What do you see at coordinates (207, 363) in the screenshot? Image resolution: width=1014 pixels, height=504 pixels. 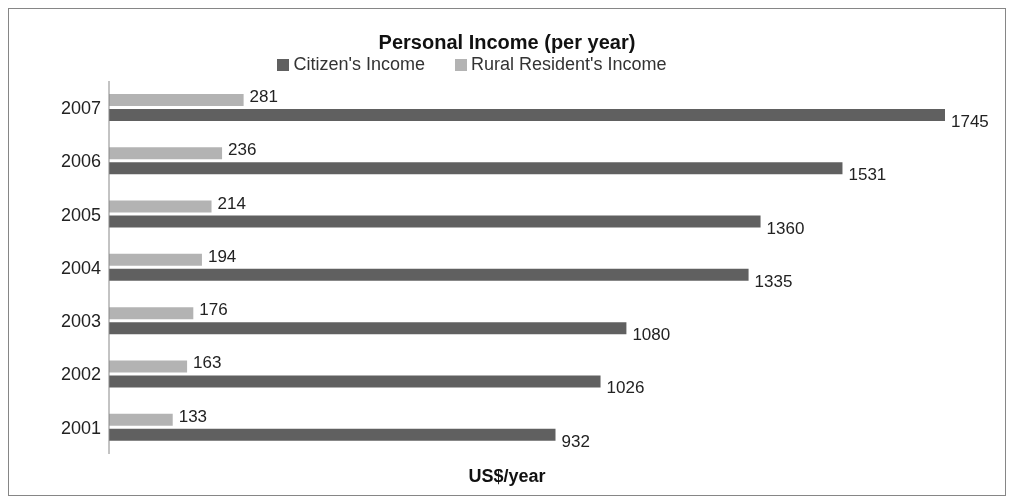 I see `data-label: 163` at bounding box center [207, 363].